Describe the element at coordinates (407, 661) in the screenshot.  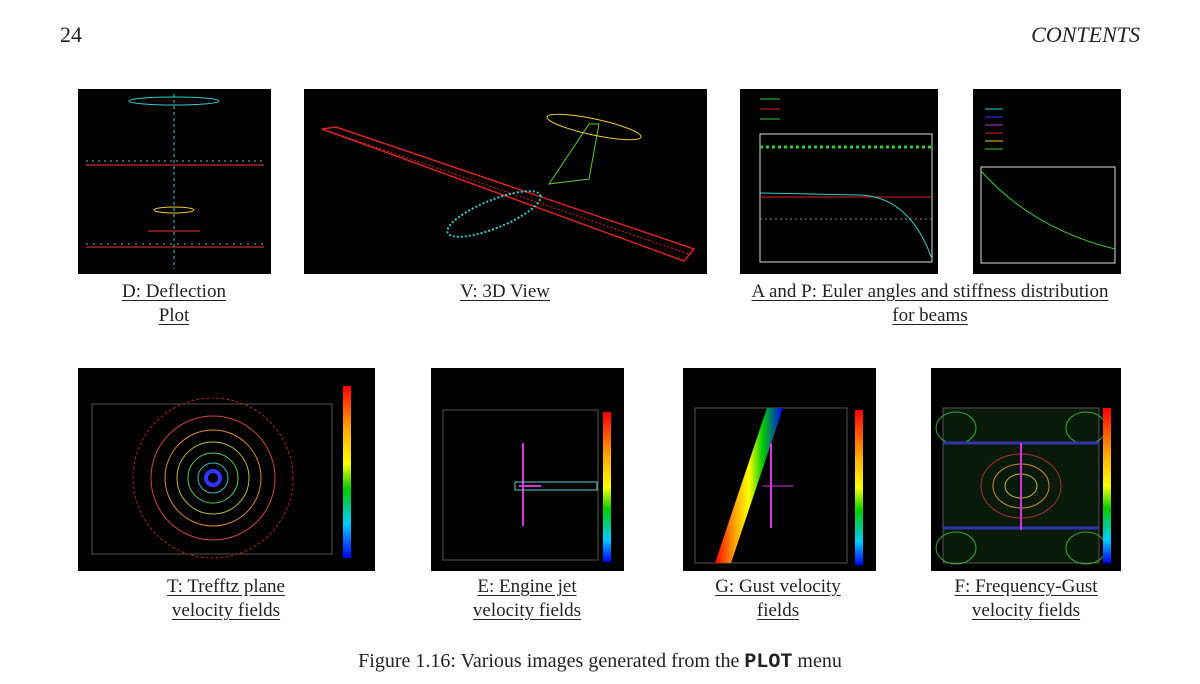
I see `figure-label: Figure 1.16:` at that location.